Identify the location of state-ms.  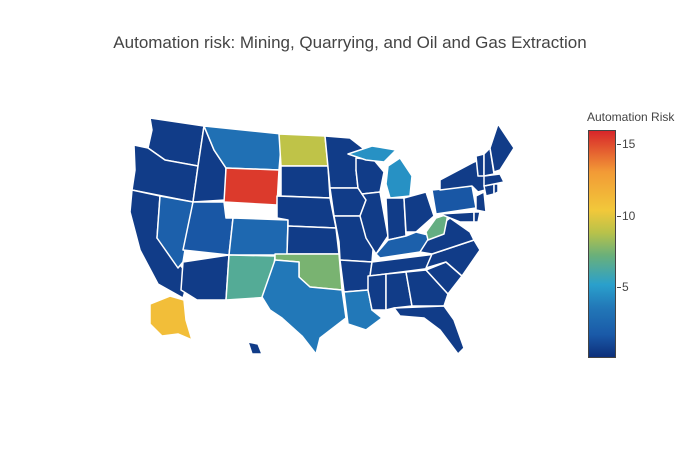
(377, 292).